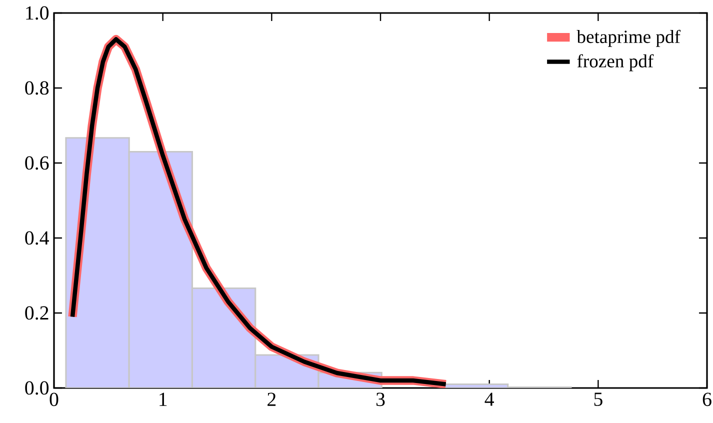  What do you see at coordinates (37, 238) in the screenshot?
I see `y-tick-label: 0.4` at bounding box center [37, 238].